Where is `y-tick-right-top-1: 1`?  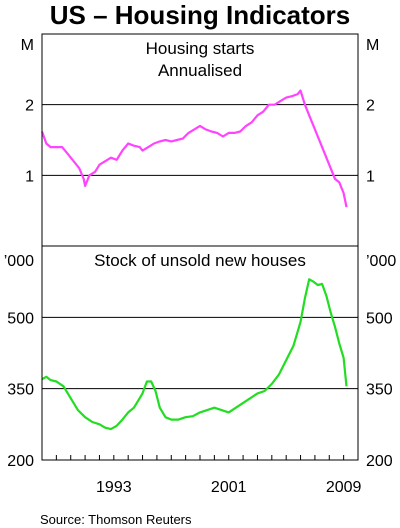 y-tick-right-top-1: 1 is located at coordinates (370, 176).